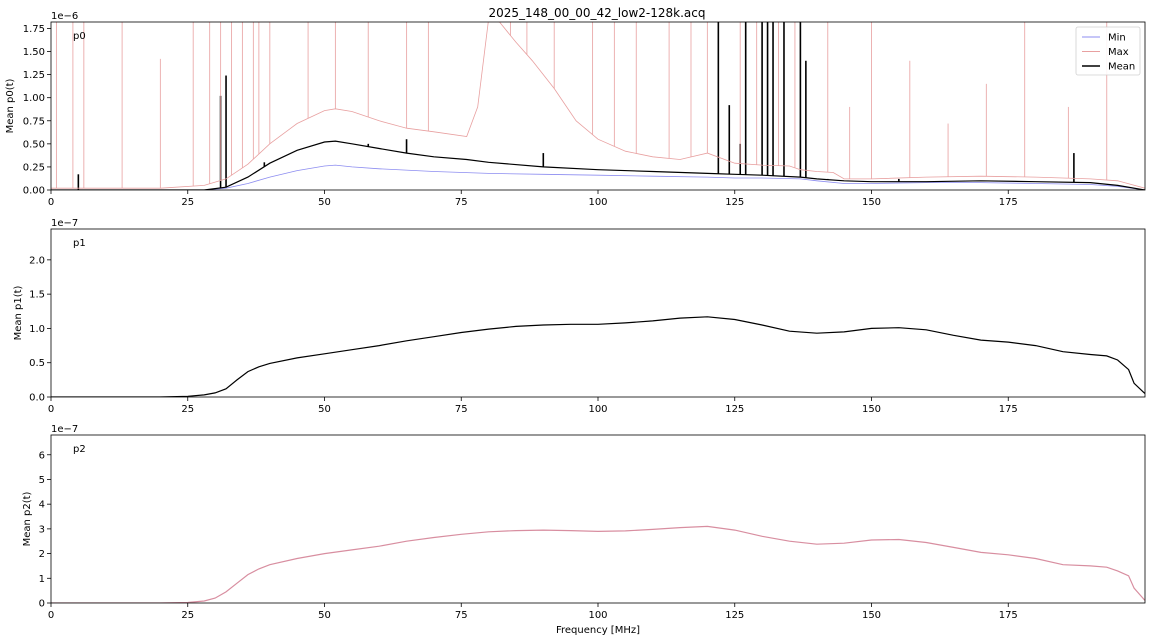 The image size is (1151, 641). Describe the element at coordinates (27, 518) in the screenshot. I see `y-axis-label: Mean p2(t)` at that location.